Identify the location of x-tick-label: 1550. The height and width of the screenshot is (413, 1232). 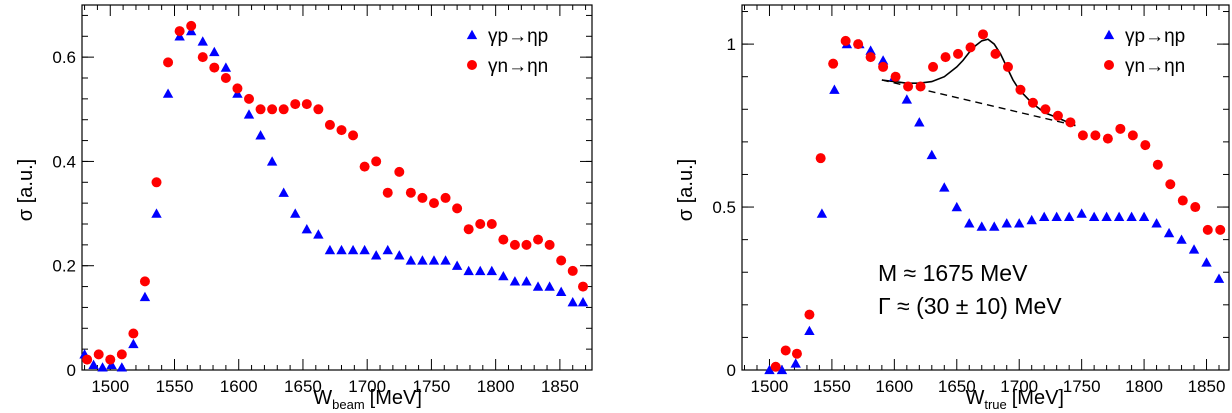
(175, 386).